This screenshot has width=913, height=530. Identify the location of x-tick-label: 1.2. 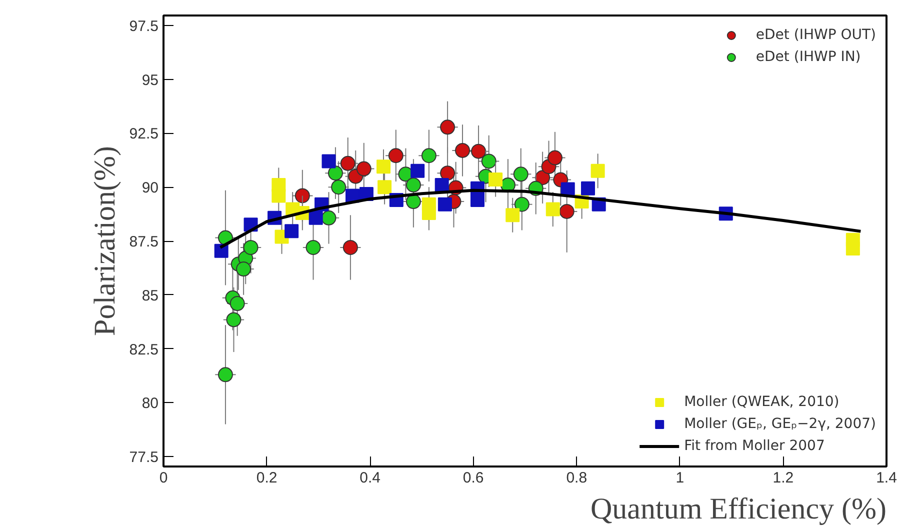
(783, 478).